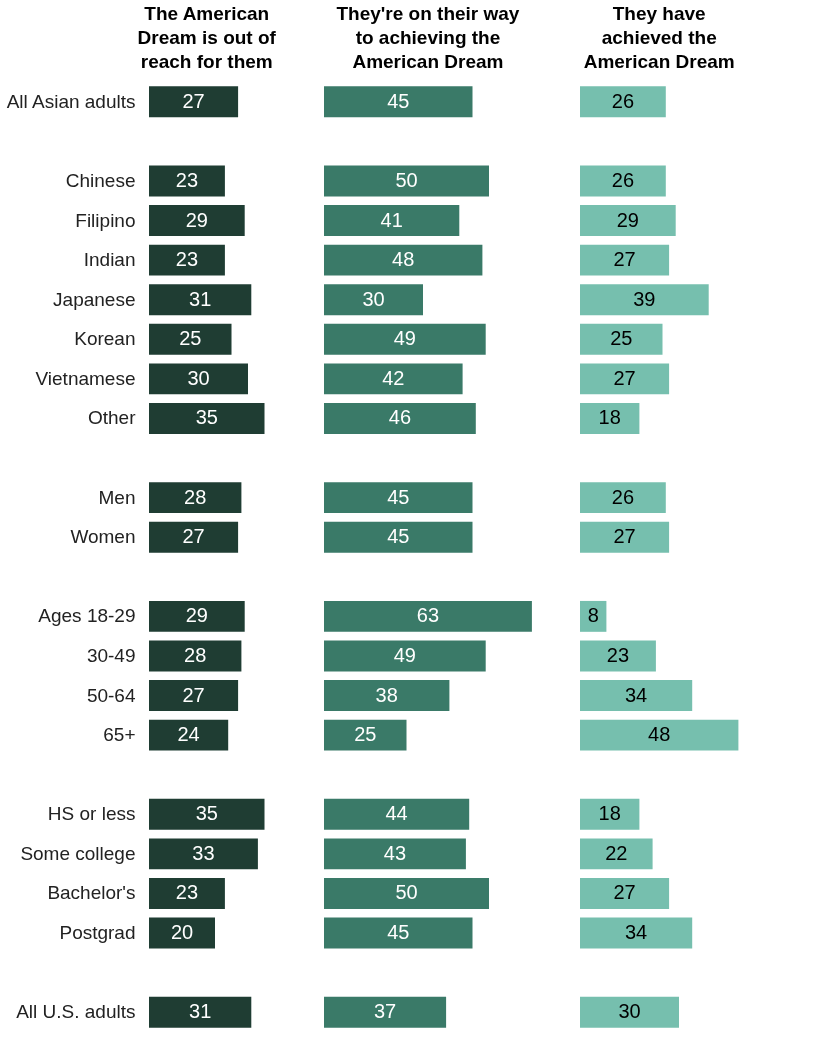  I want to click on y-tick-label: Postgrad, so click(97, 933).